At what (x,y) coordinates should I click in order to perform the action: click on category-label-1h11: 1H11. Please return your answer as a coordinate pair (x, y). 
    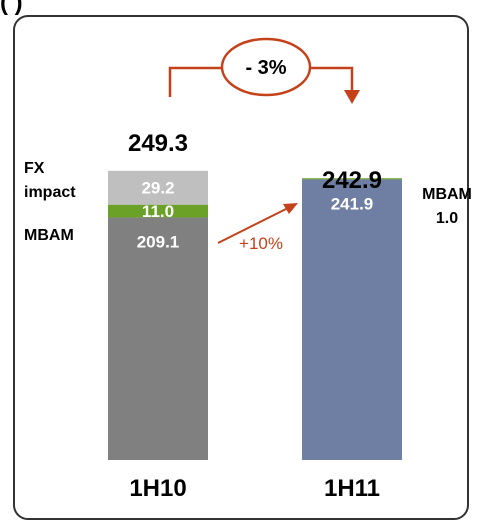
    Looking at the image, I should click on (352, 488).